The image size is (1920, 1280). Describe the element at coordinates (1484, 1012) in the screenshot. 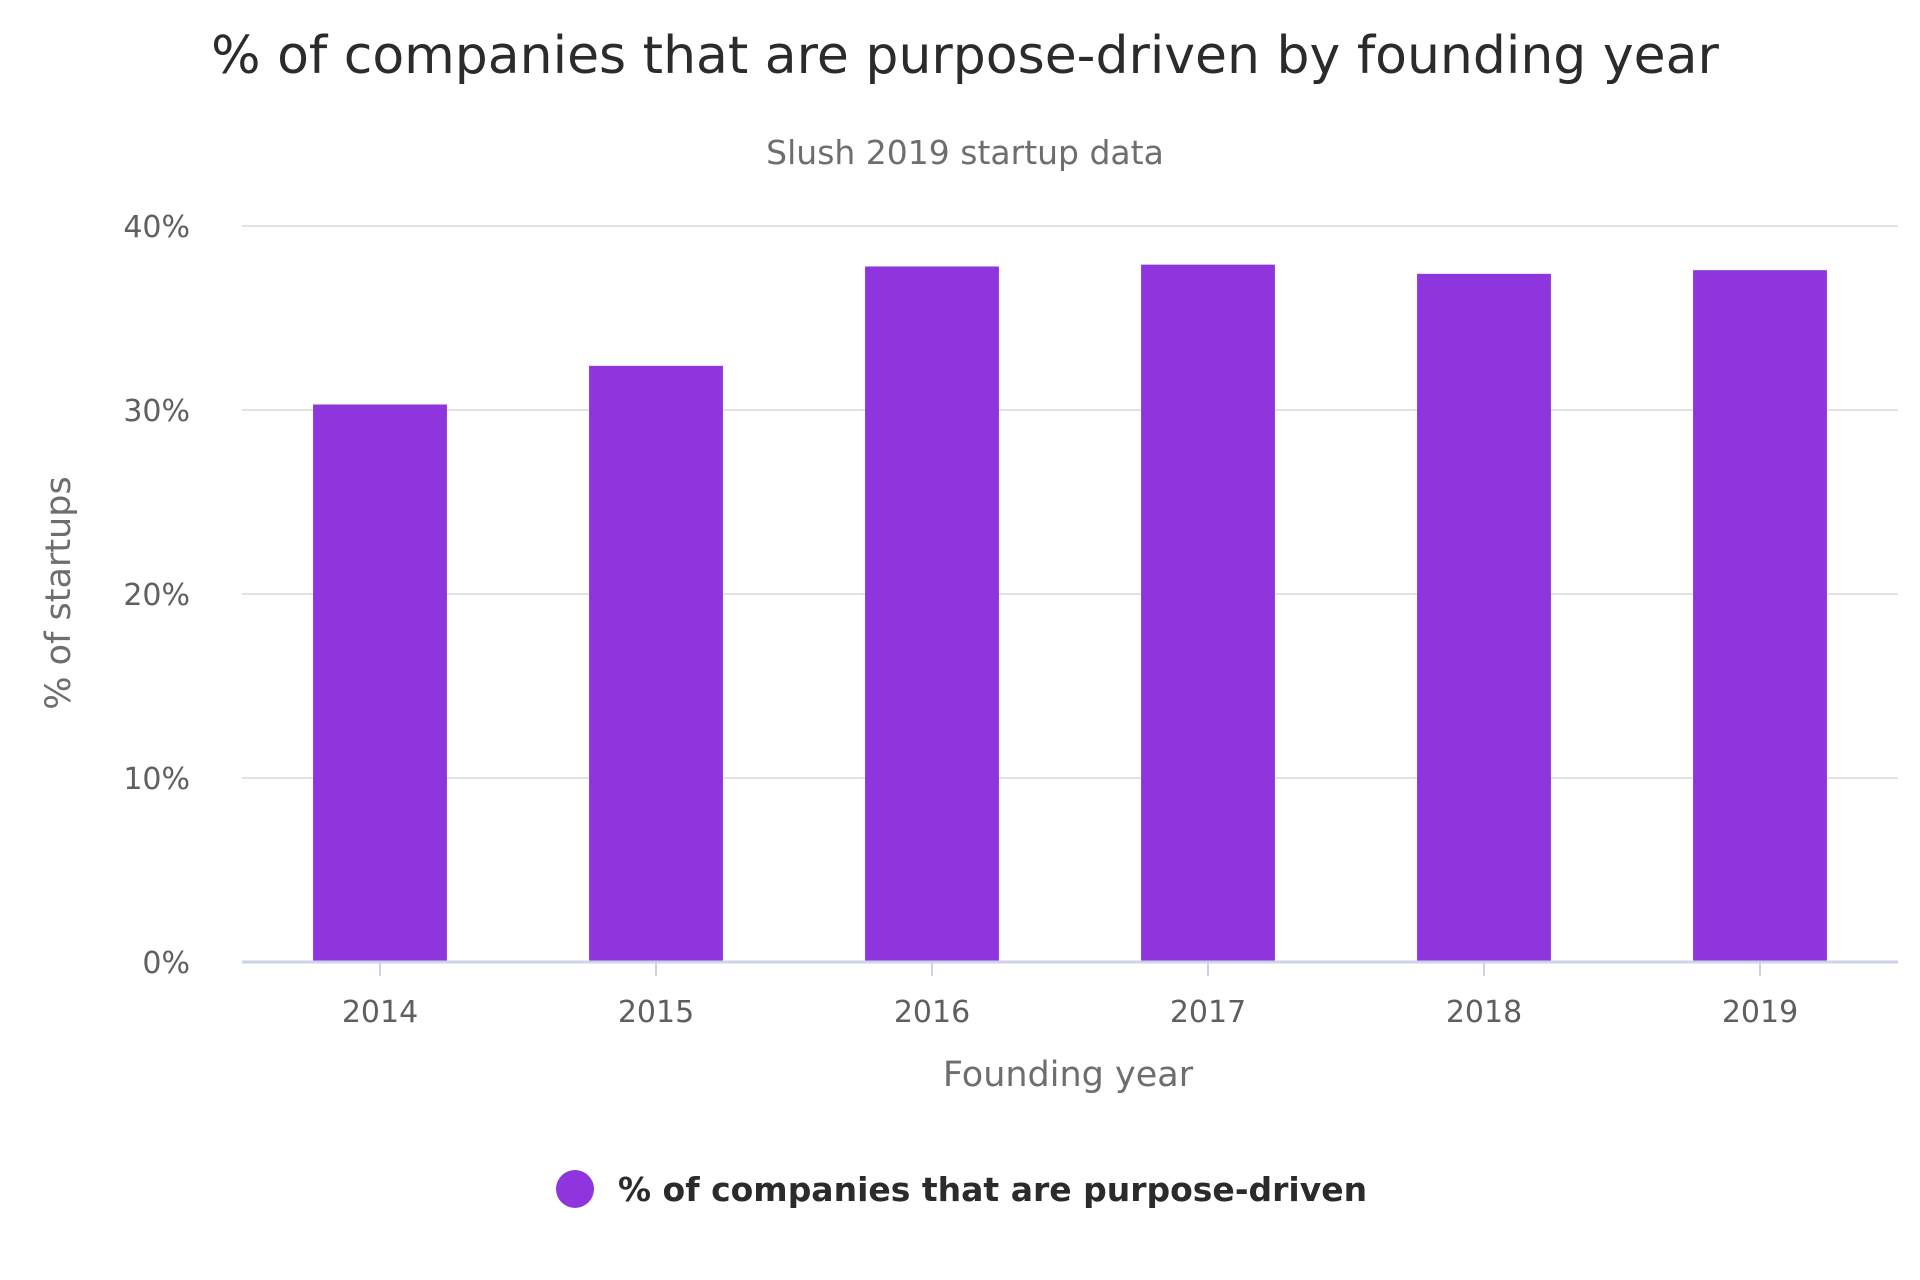

I see `x-tick-label: 2018` at that location.